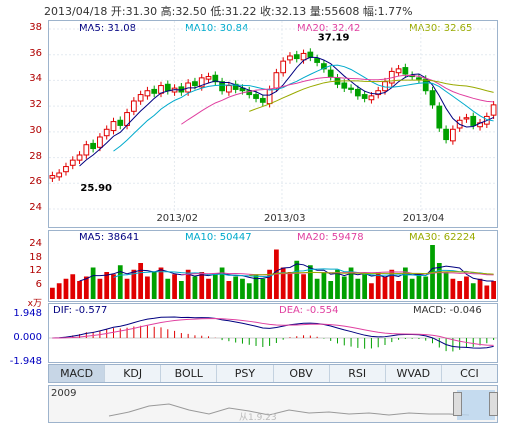 This screenshot has width=523, height=429. Describe the element at coordinates (64, 393) in the screenshot. I see `navigator-year: 2009` at that location.